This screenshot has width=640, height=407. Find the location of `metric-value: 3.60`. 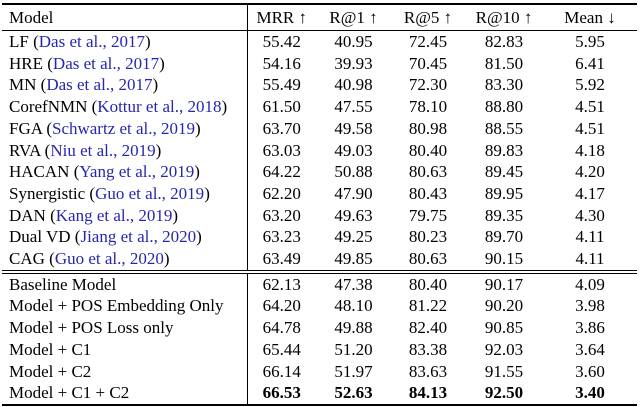

metric-value: 3.60 is located at coordinates (590, 371).